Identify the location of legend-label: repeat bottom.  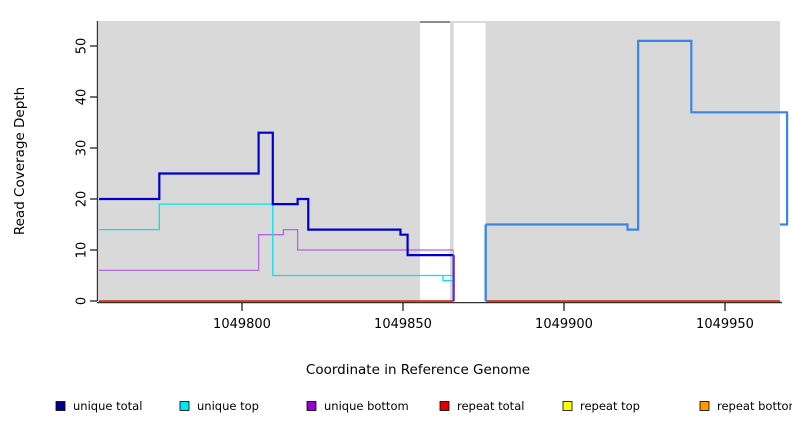
(754, 406).